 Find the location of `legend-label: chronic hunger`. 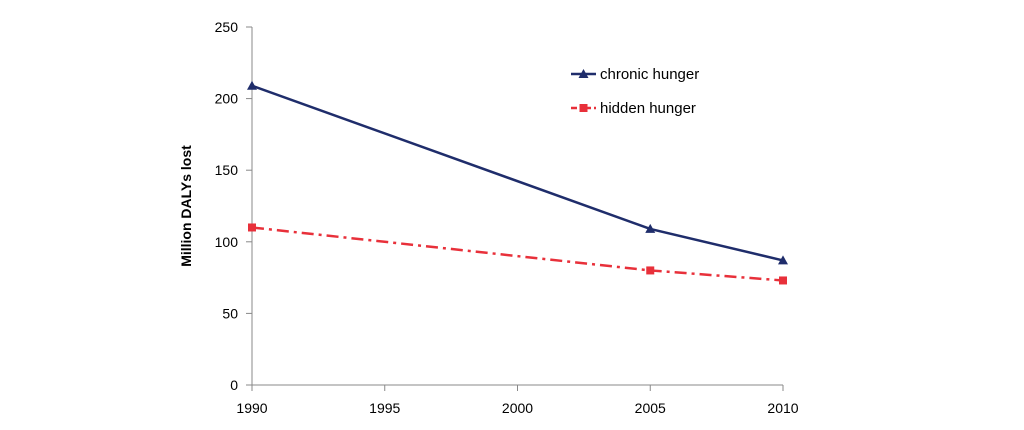

legend-label: chronic hunger is located at coordinates (649, 74).